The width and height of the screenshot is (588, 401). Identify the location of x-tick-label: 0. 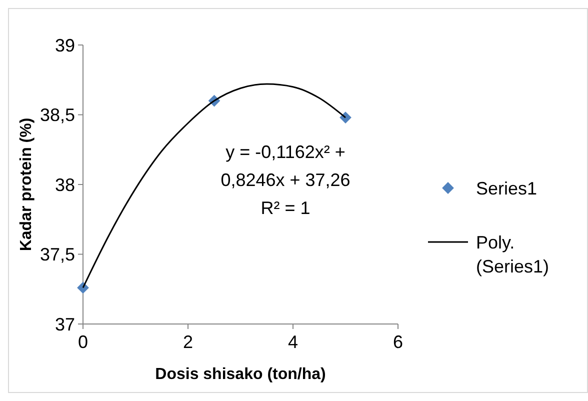
(83, 342).